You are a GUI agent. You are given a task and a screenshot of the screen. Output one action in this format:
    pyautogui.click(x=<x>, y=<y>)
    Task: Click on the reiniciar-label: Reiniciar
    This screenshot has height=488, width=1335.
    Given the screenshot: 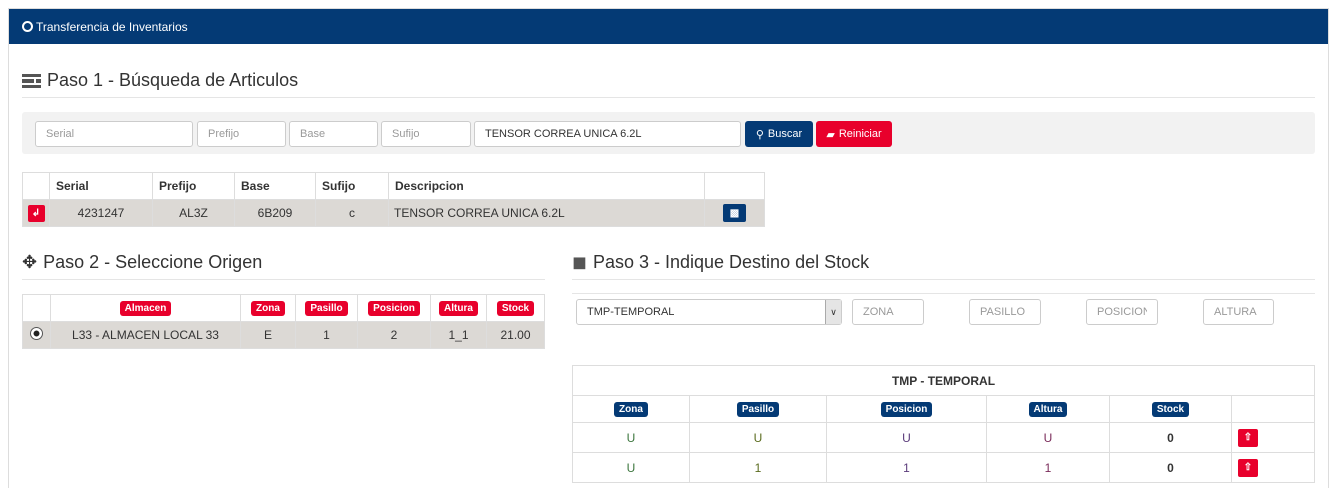 What is the action you would take?
    pyautogui.click(x=860, y=134)
    